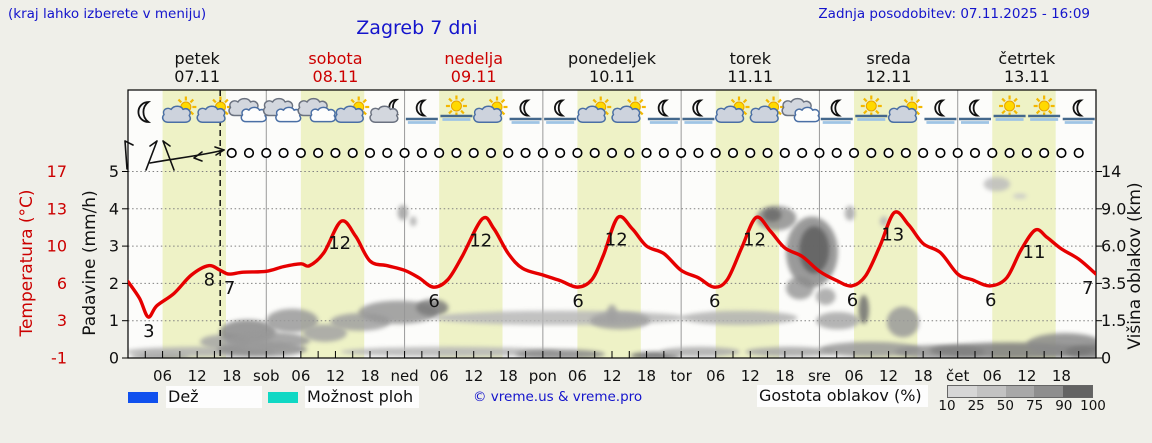 This screenshot has width=1152, height=443. Describe the element at coordinates (197, 58) in the screenshot. I see `day-name: petek` at that location.